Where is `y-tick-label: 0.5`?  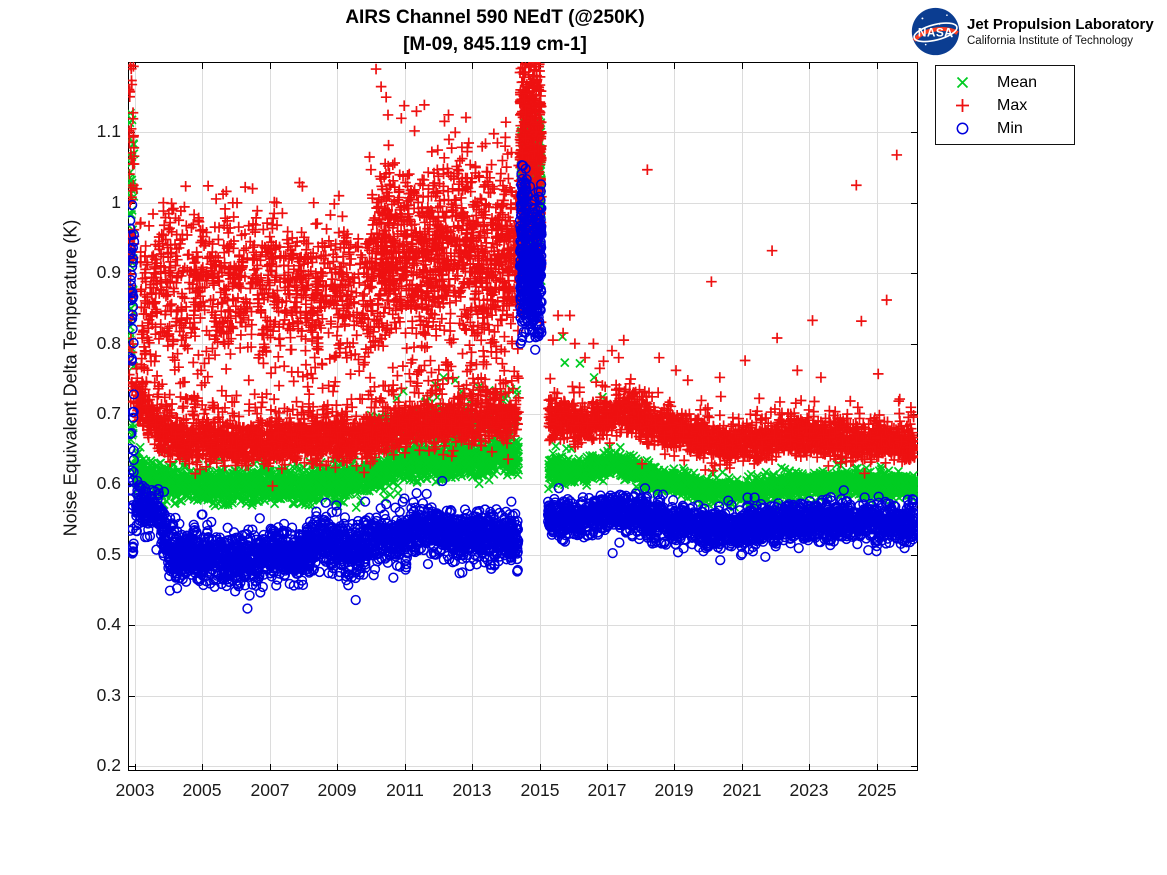
y-tick-label: 0.5 is located at coordinates (108, 554).